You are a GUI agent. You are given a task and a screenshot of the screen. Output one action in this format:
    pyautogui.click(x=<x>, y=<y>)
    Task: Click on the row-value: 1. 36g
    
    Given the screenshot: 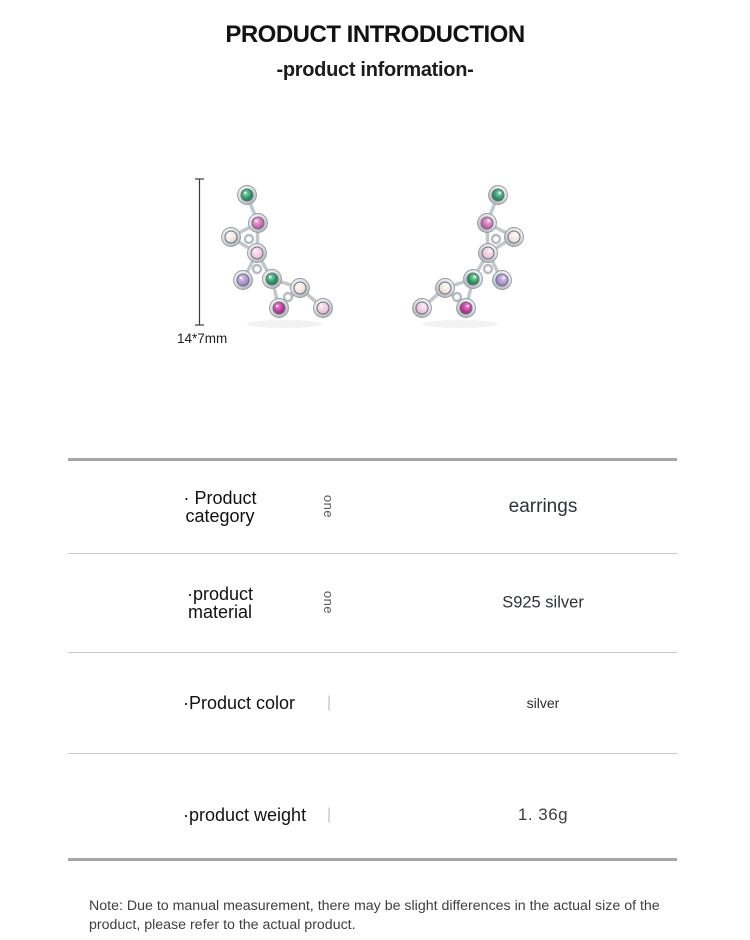 What is the action you would take?
    pyautogui.click(x=543, y=814)
    